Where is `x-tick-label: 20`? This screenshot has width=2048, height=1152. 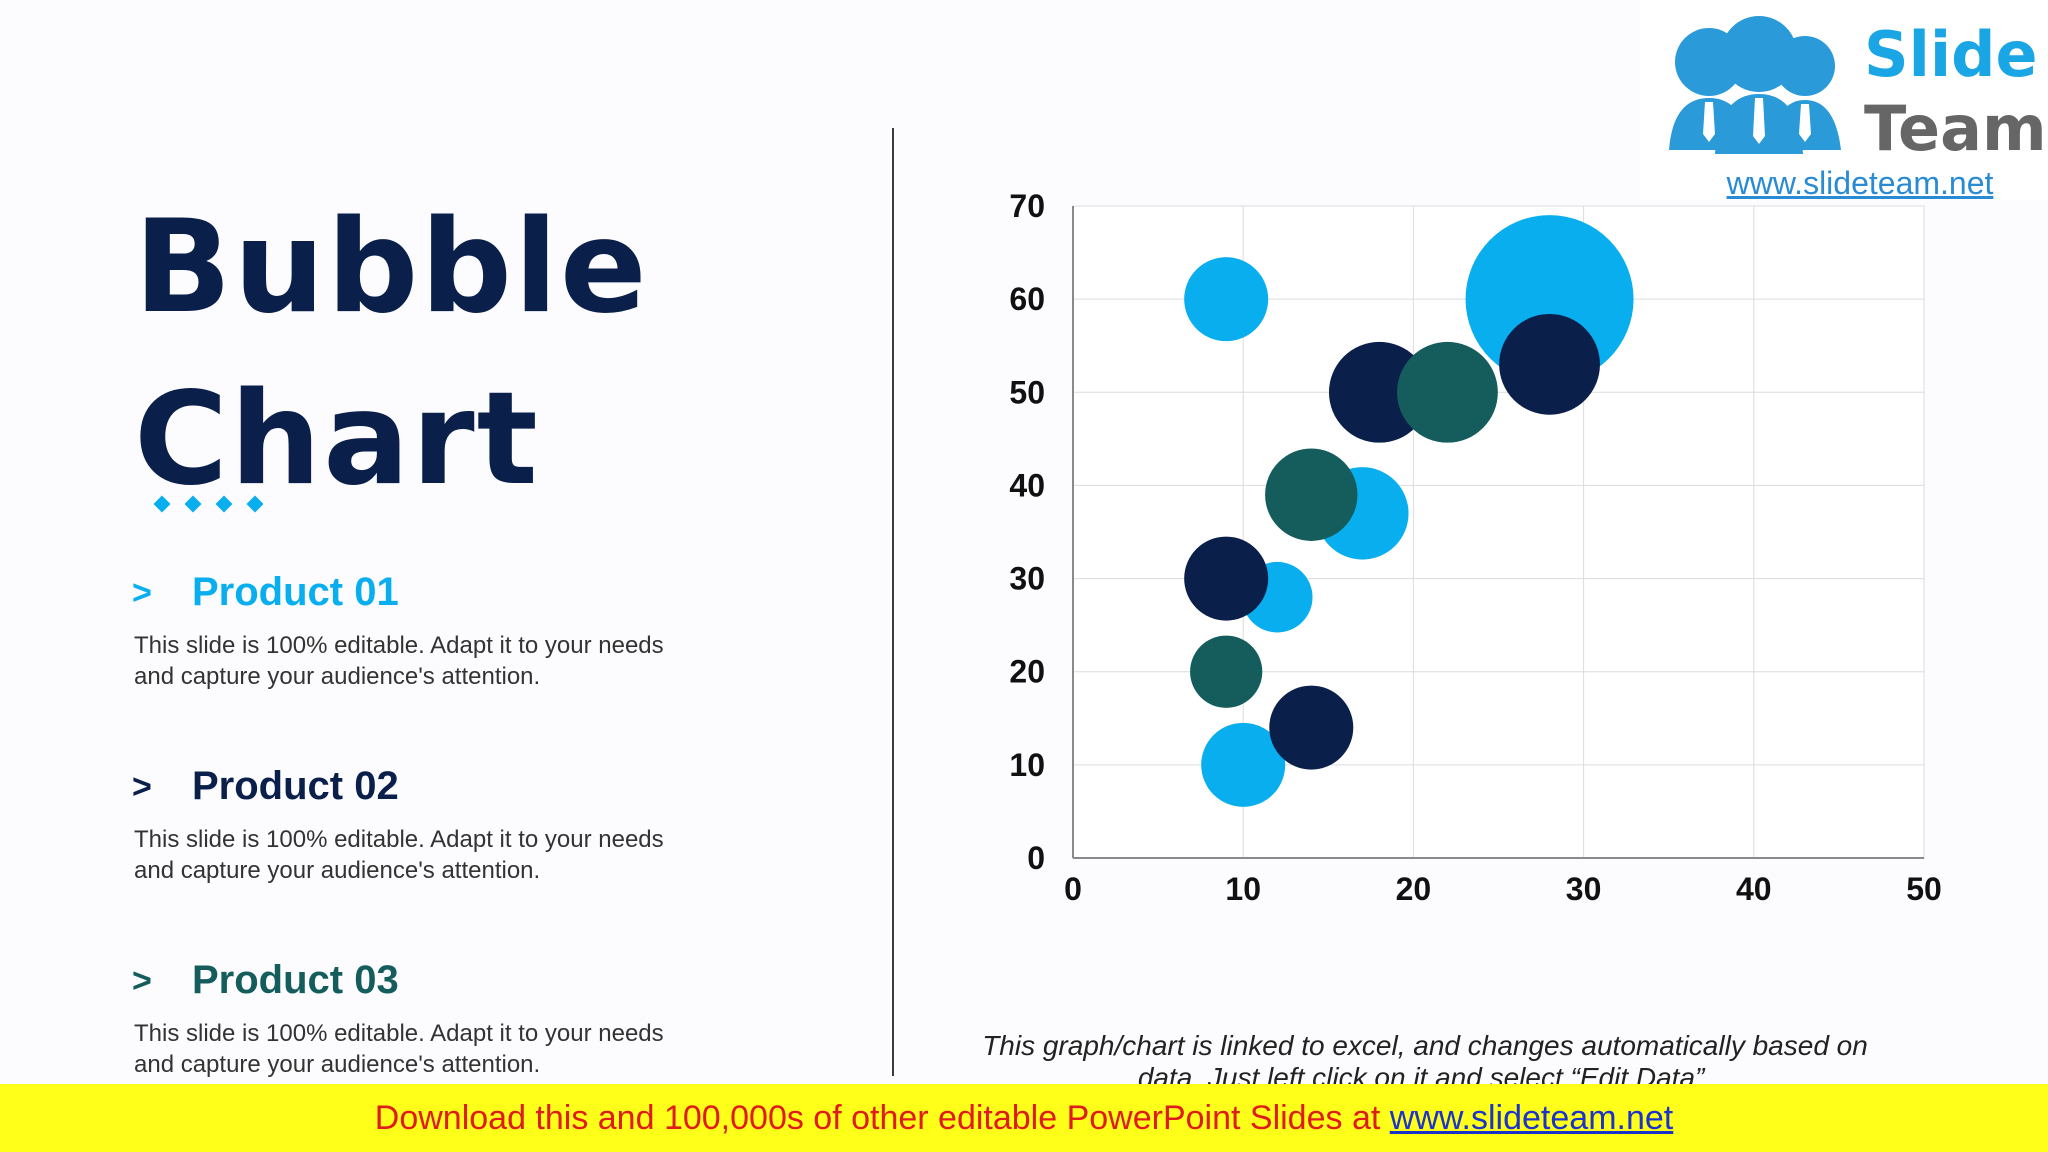
x-tick-label: 20 is located at coordinates (1414, 889).